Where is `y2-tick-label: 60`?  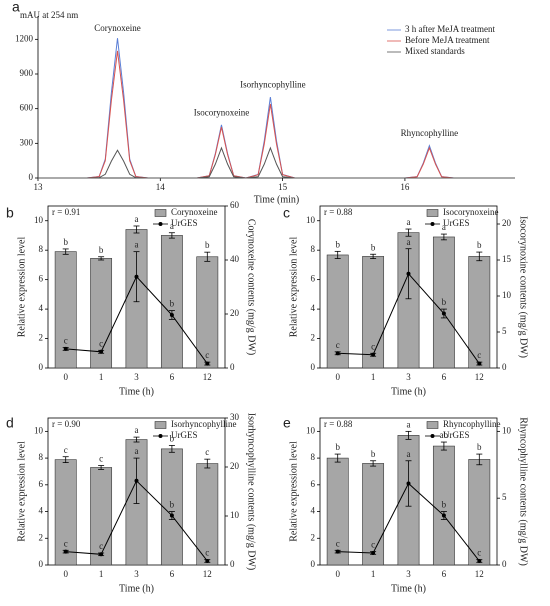
y2-tick-label: 60 is located at coordinates (235, 205).